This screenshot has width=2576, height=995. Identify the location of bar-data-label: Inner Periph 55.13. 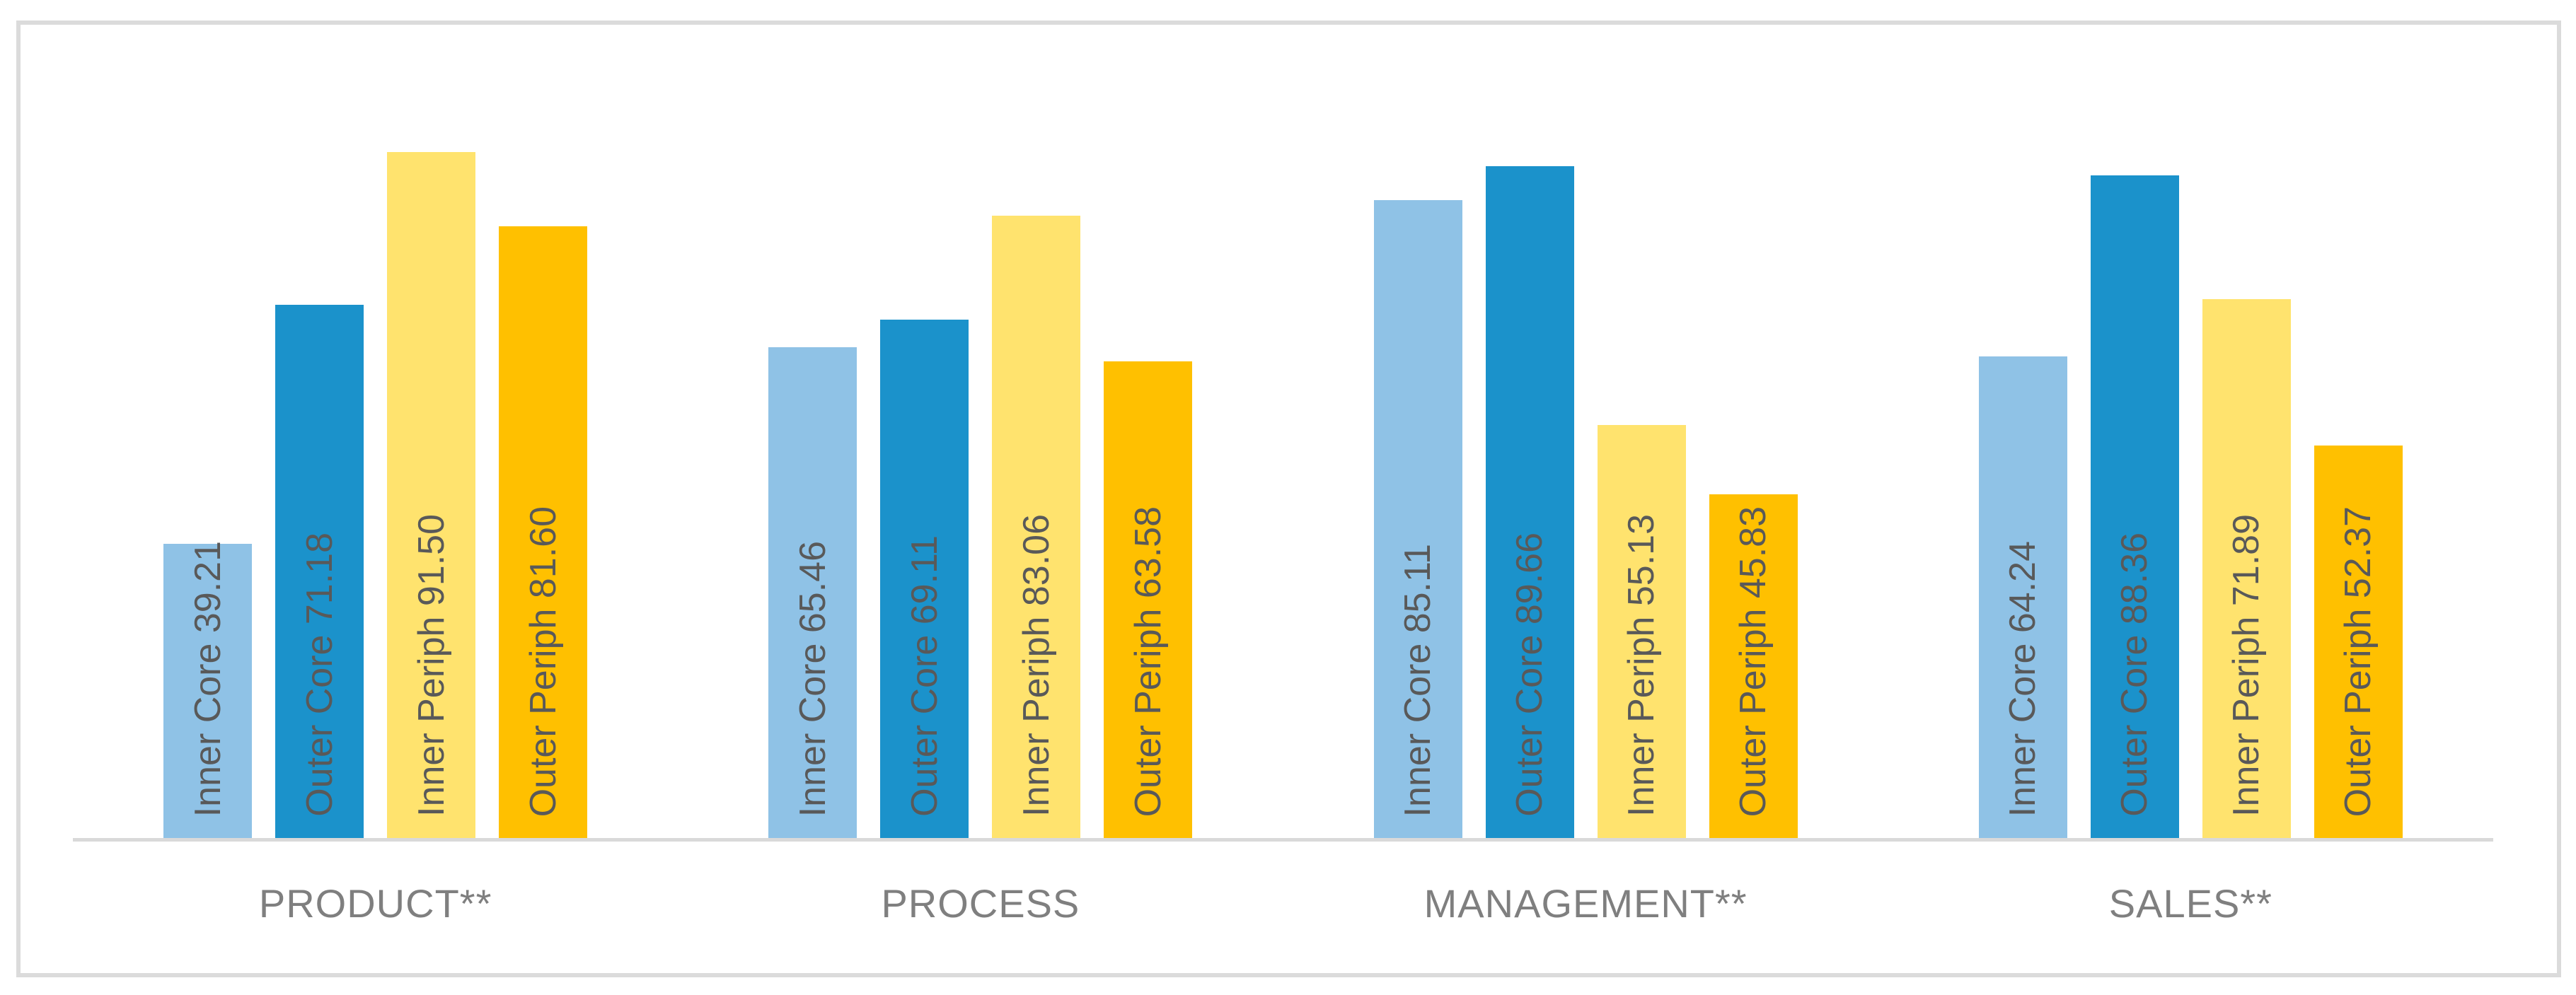
(1642, 665).